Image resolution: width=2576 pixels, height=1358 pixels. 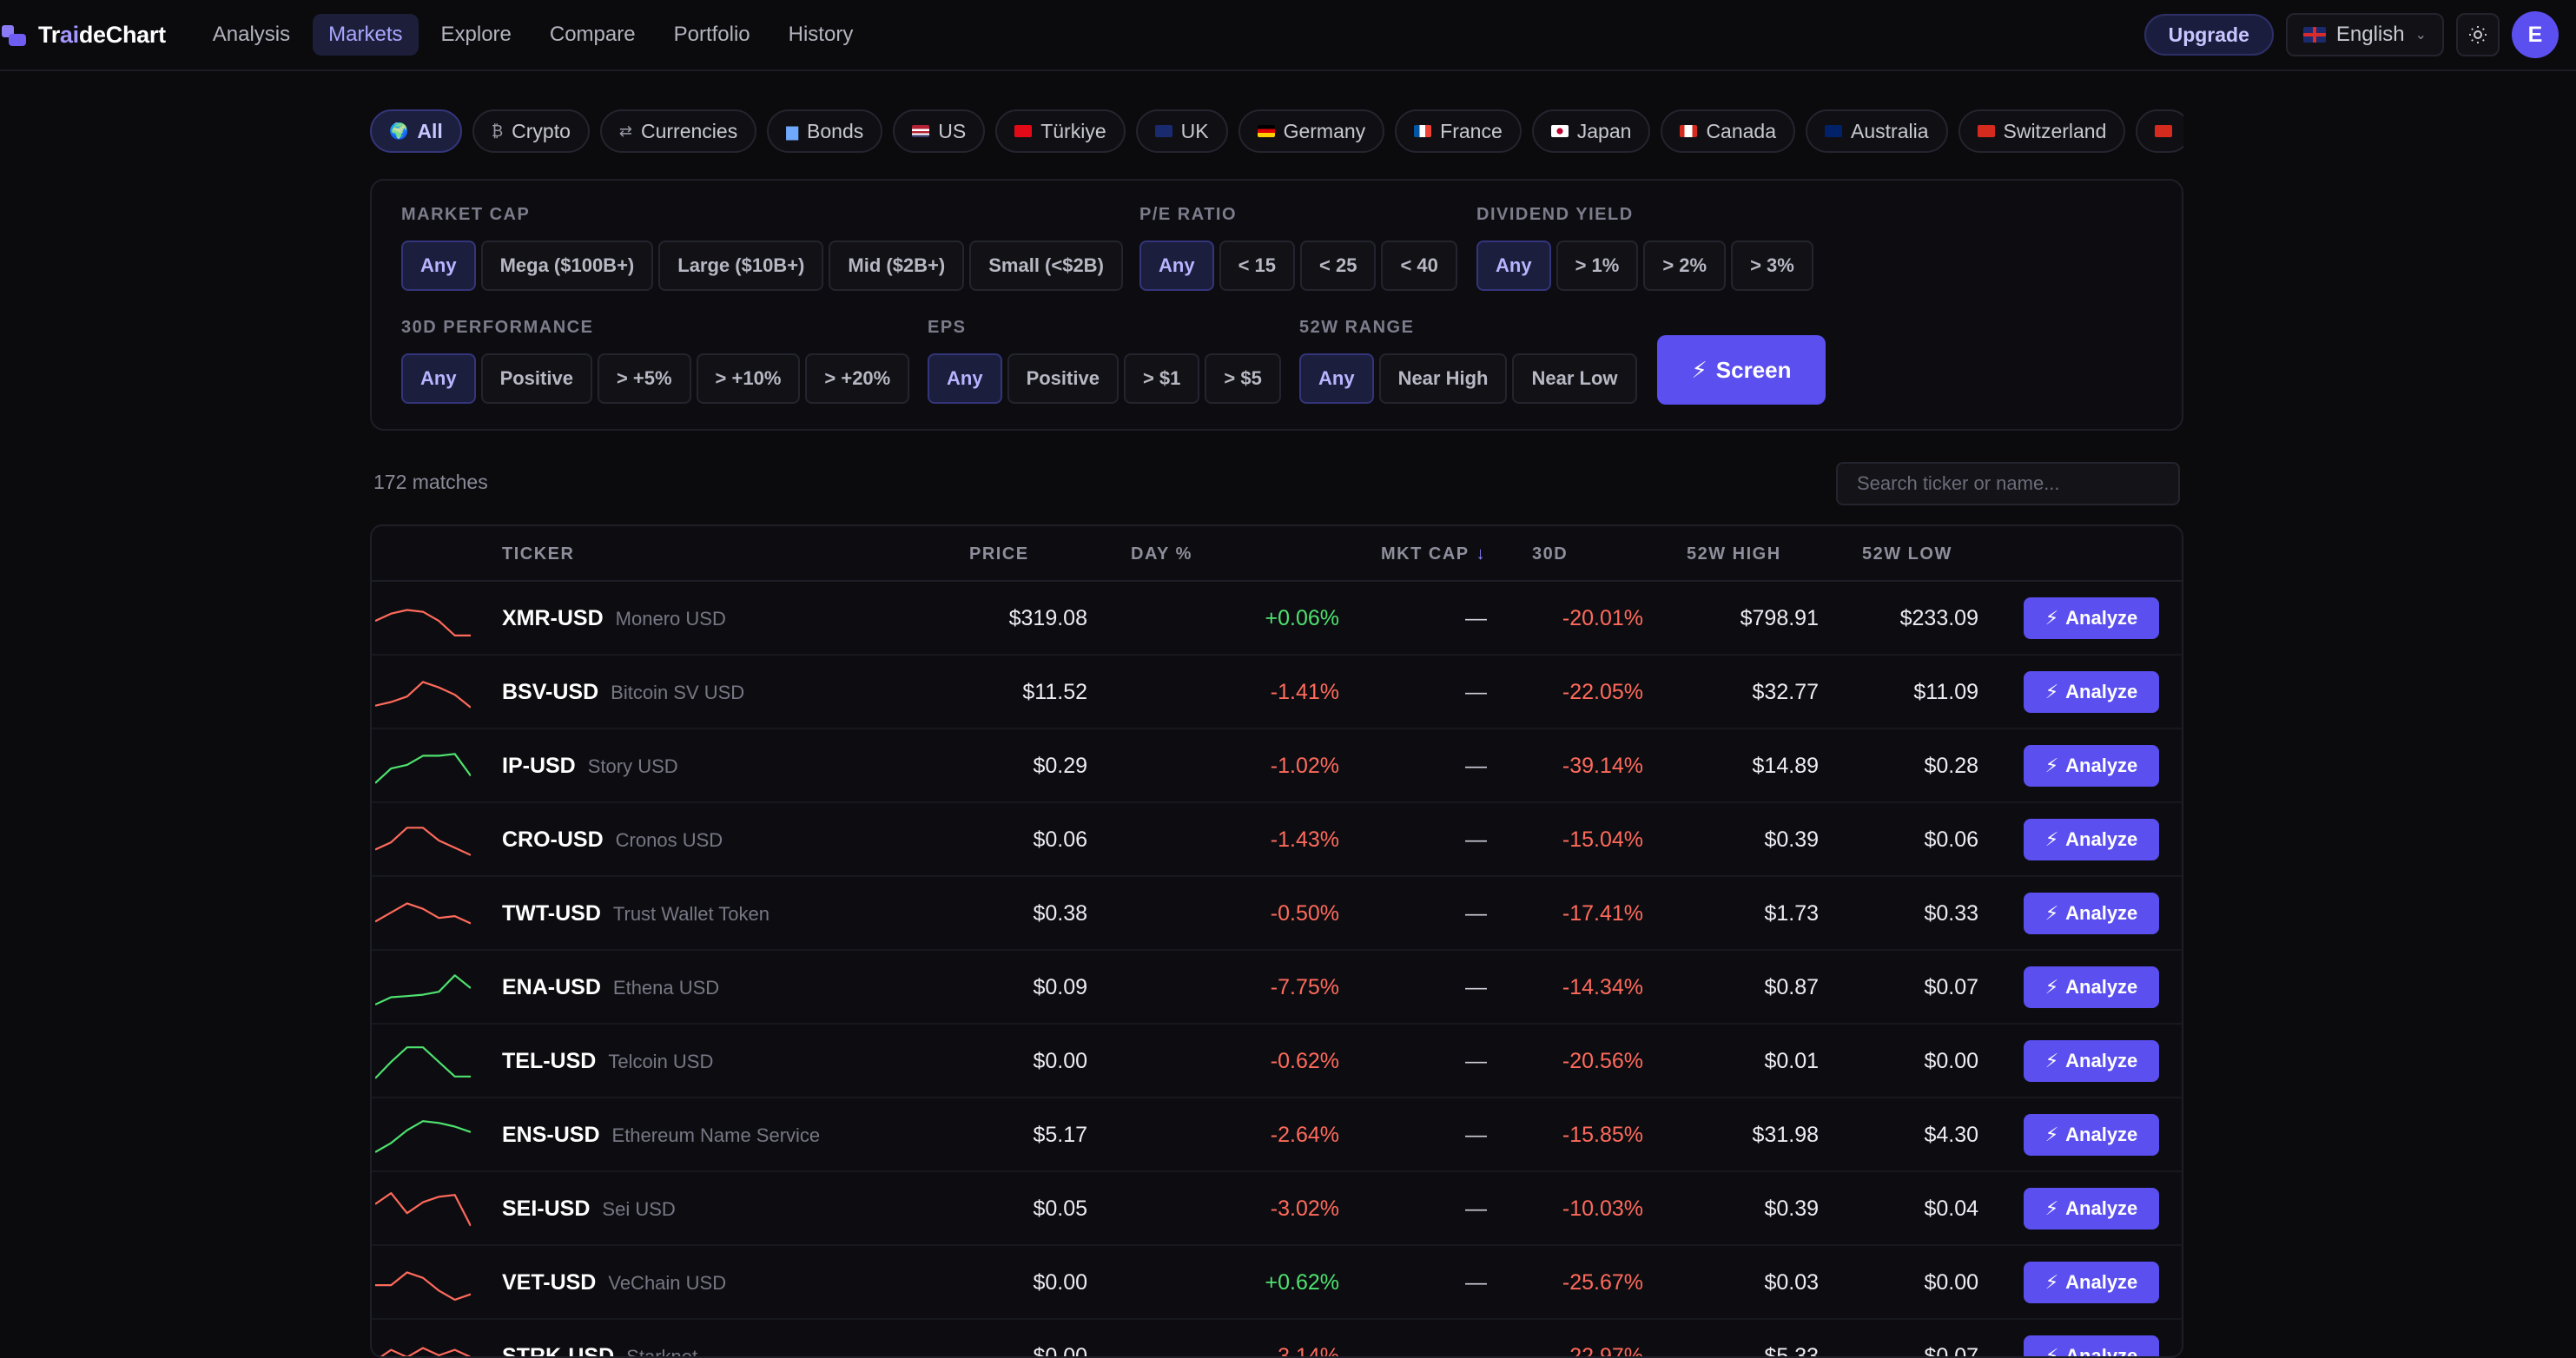 I want to click on pe-ratio-option: < 25, so click(x=1338, y=266).